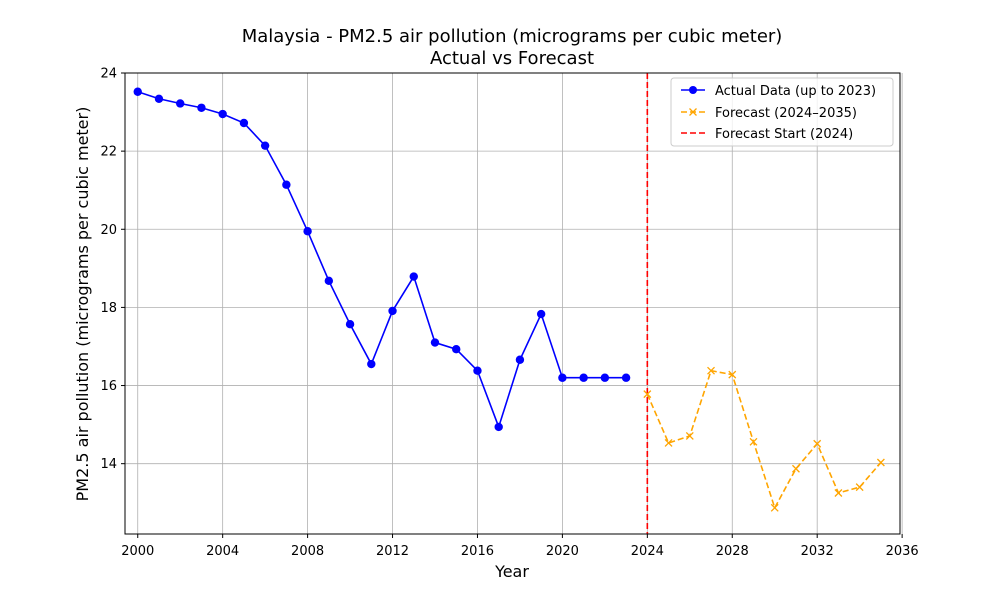 The image size is (1000, 600). Describe the element at coordinates (108, 386) in the screenshot. I see `y-tick-label: 16` at that location.